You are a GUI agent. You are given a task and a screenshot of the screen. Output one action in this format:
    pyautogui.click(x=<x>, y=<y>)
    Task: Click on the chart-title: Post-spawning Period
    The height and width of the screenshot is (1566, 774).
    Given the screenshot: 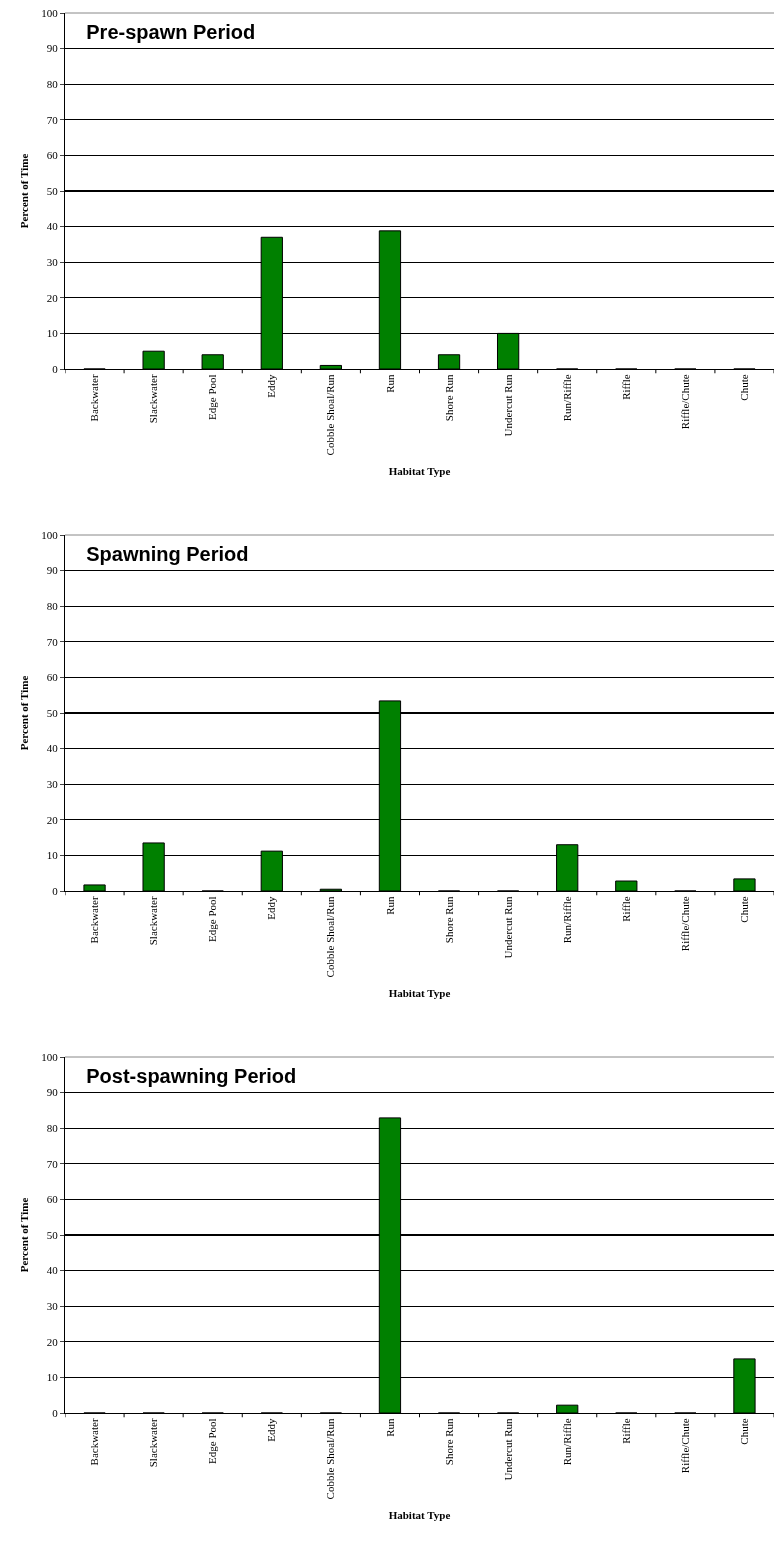 What is the action you would take?
    pyautogui.click(x=191, y=1076)
    